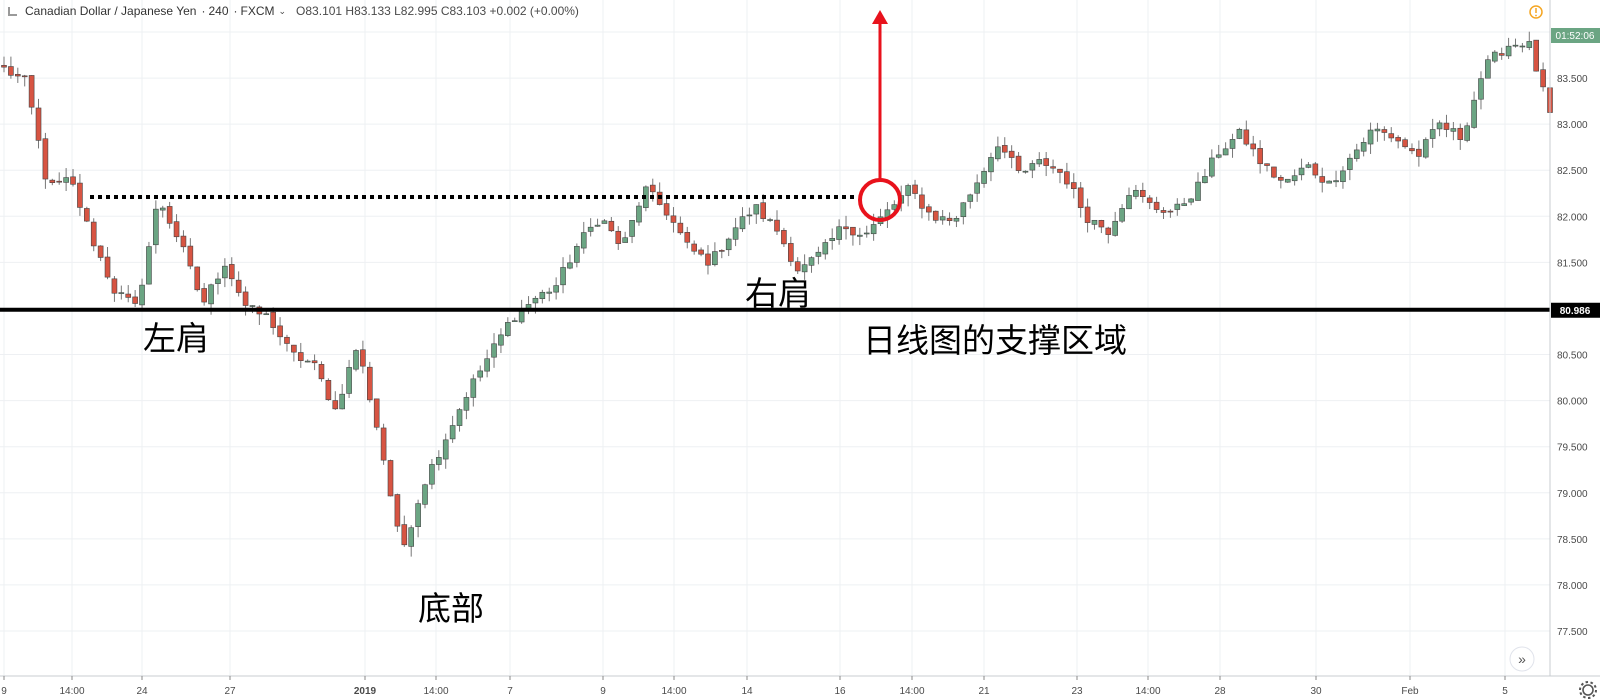 This screenshot has height=700, width=1600. Describe the element at coordinates (218, 11) in the screenshot. I see `interval: 240` at that location.